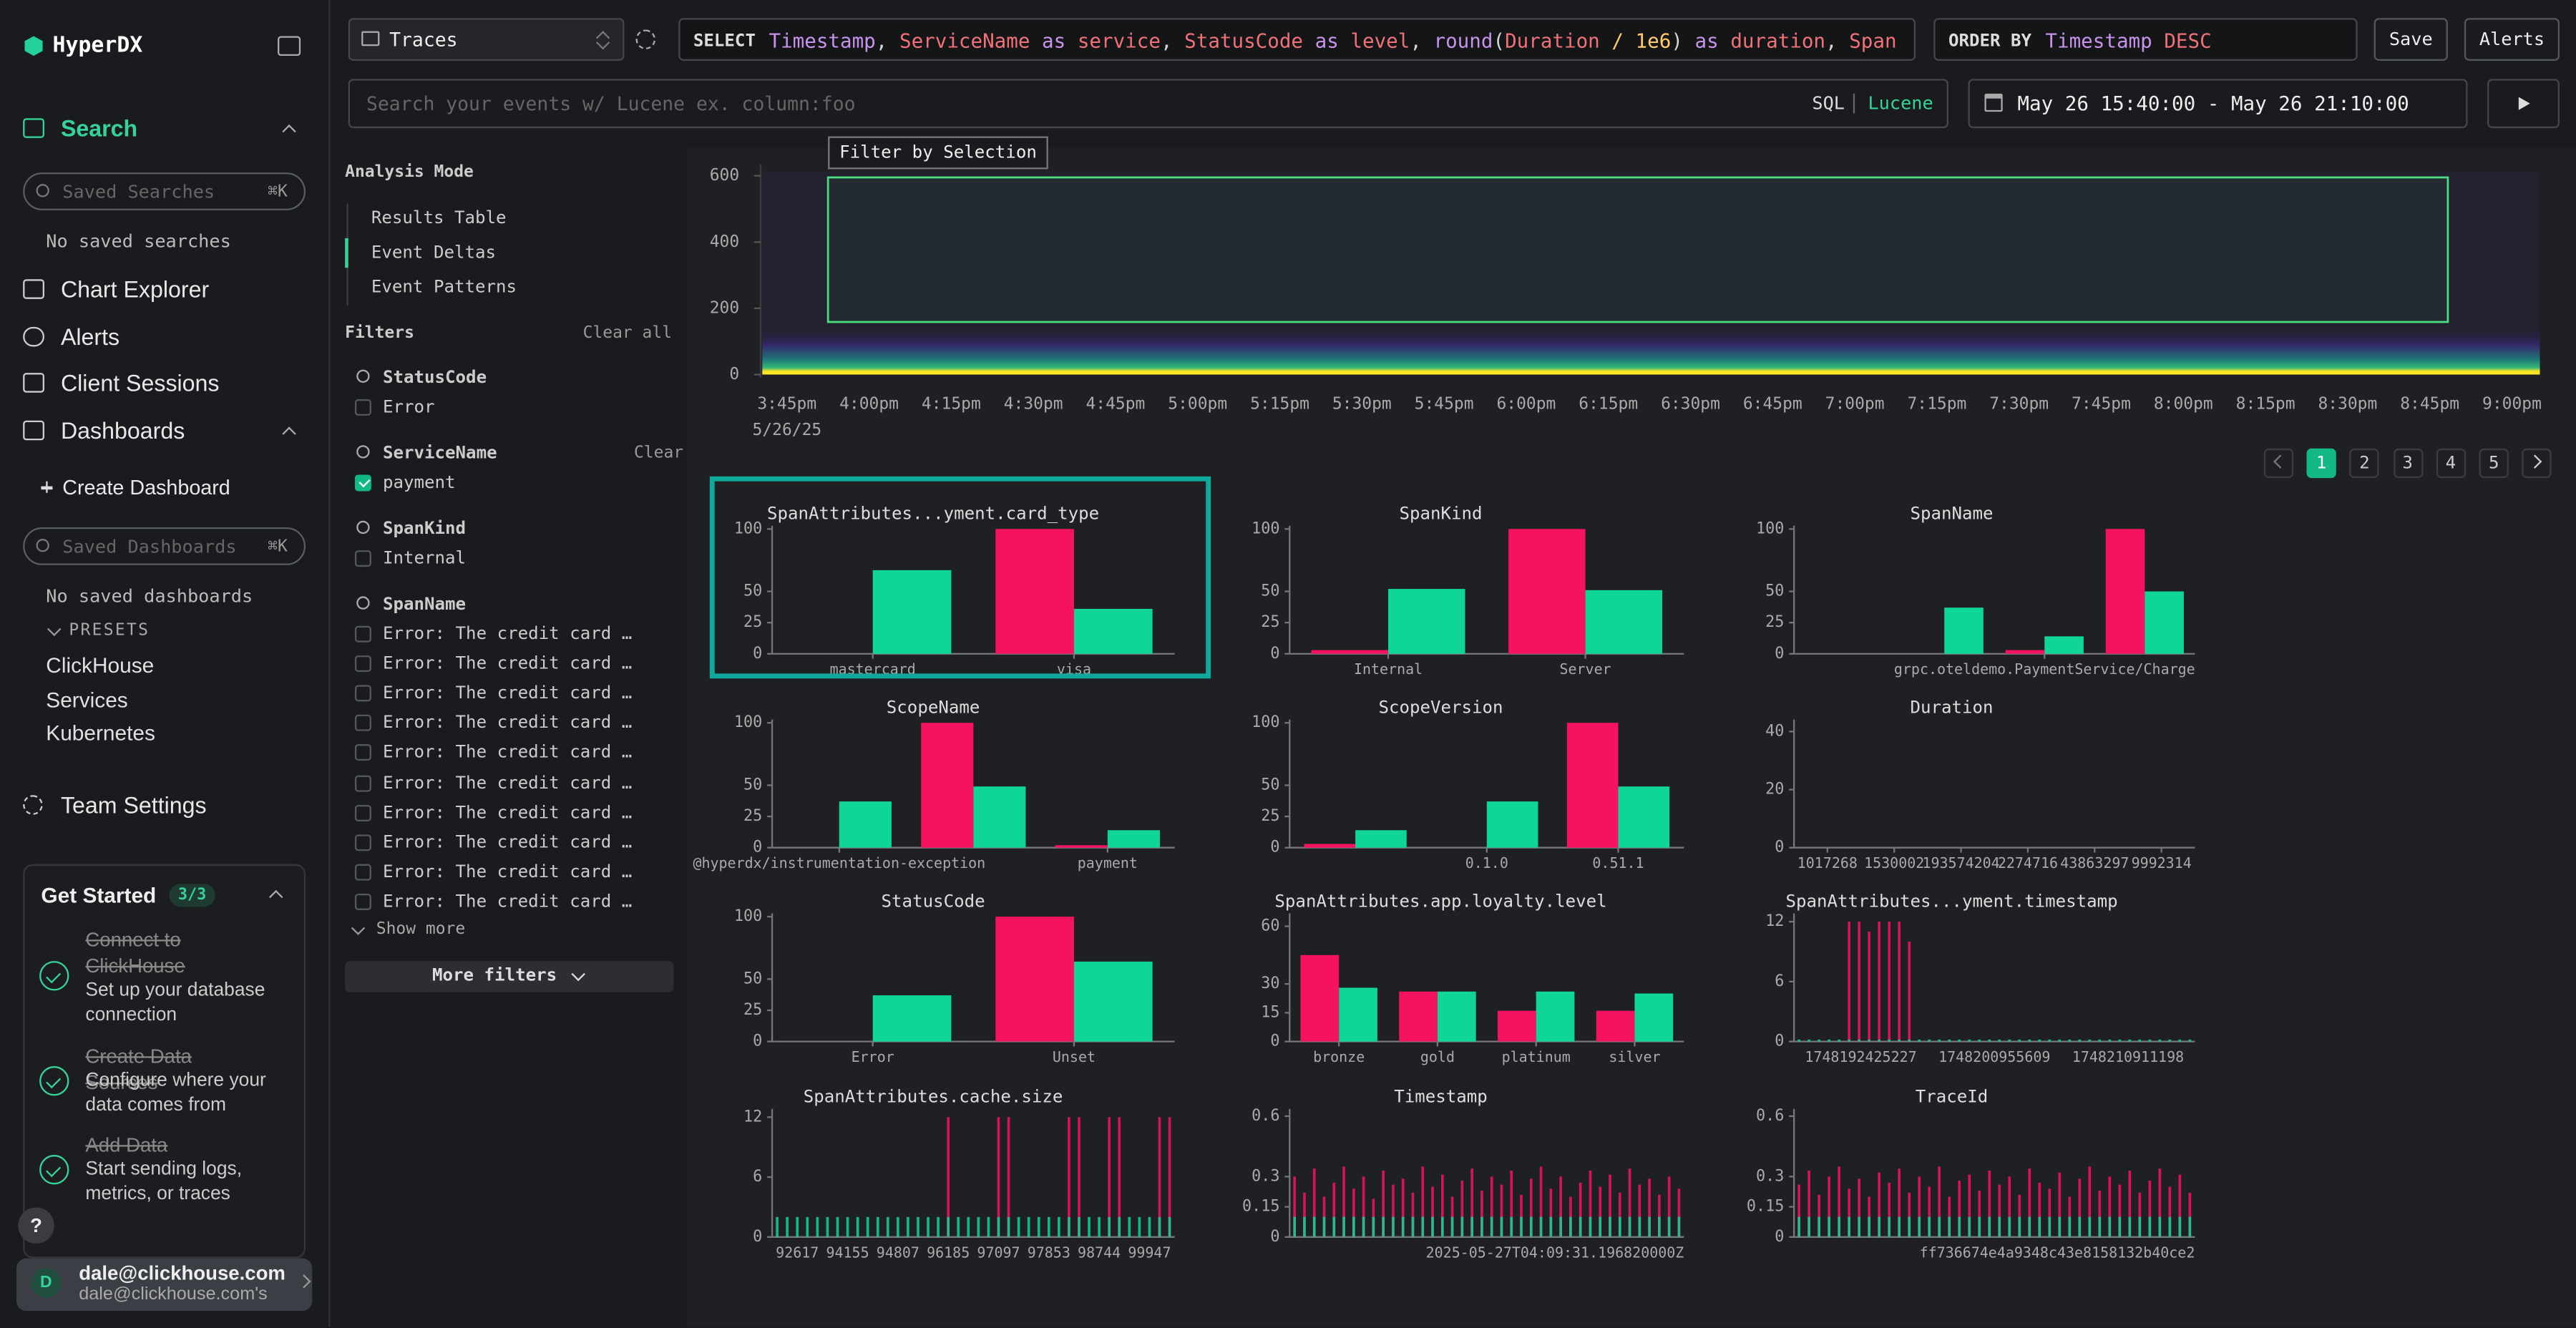 The height and width of the screenshot is (1328, 2576). I want to click on filter-option: Internal, so click(425, 558).